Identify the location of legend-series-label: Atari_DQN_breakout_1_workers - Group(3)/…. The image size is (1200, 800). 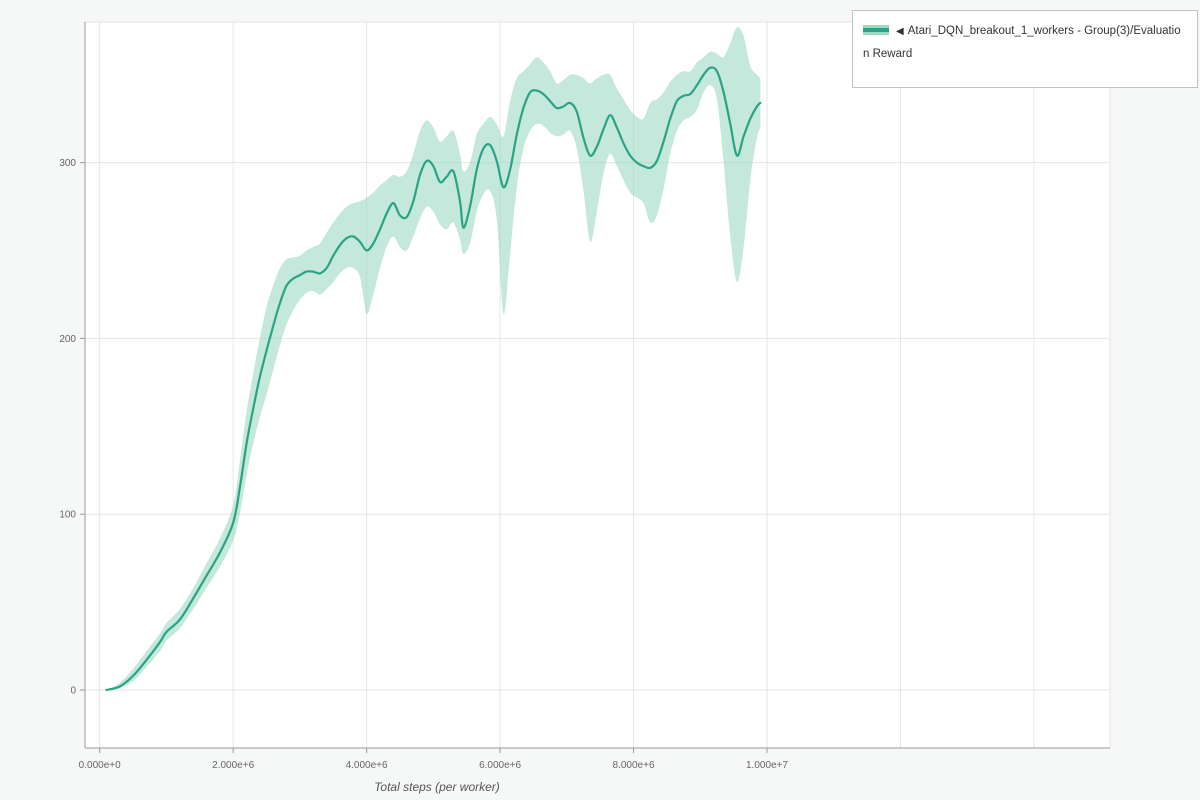
(1022, 42).